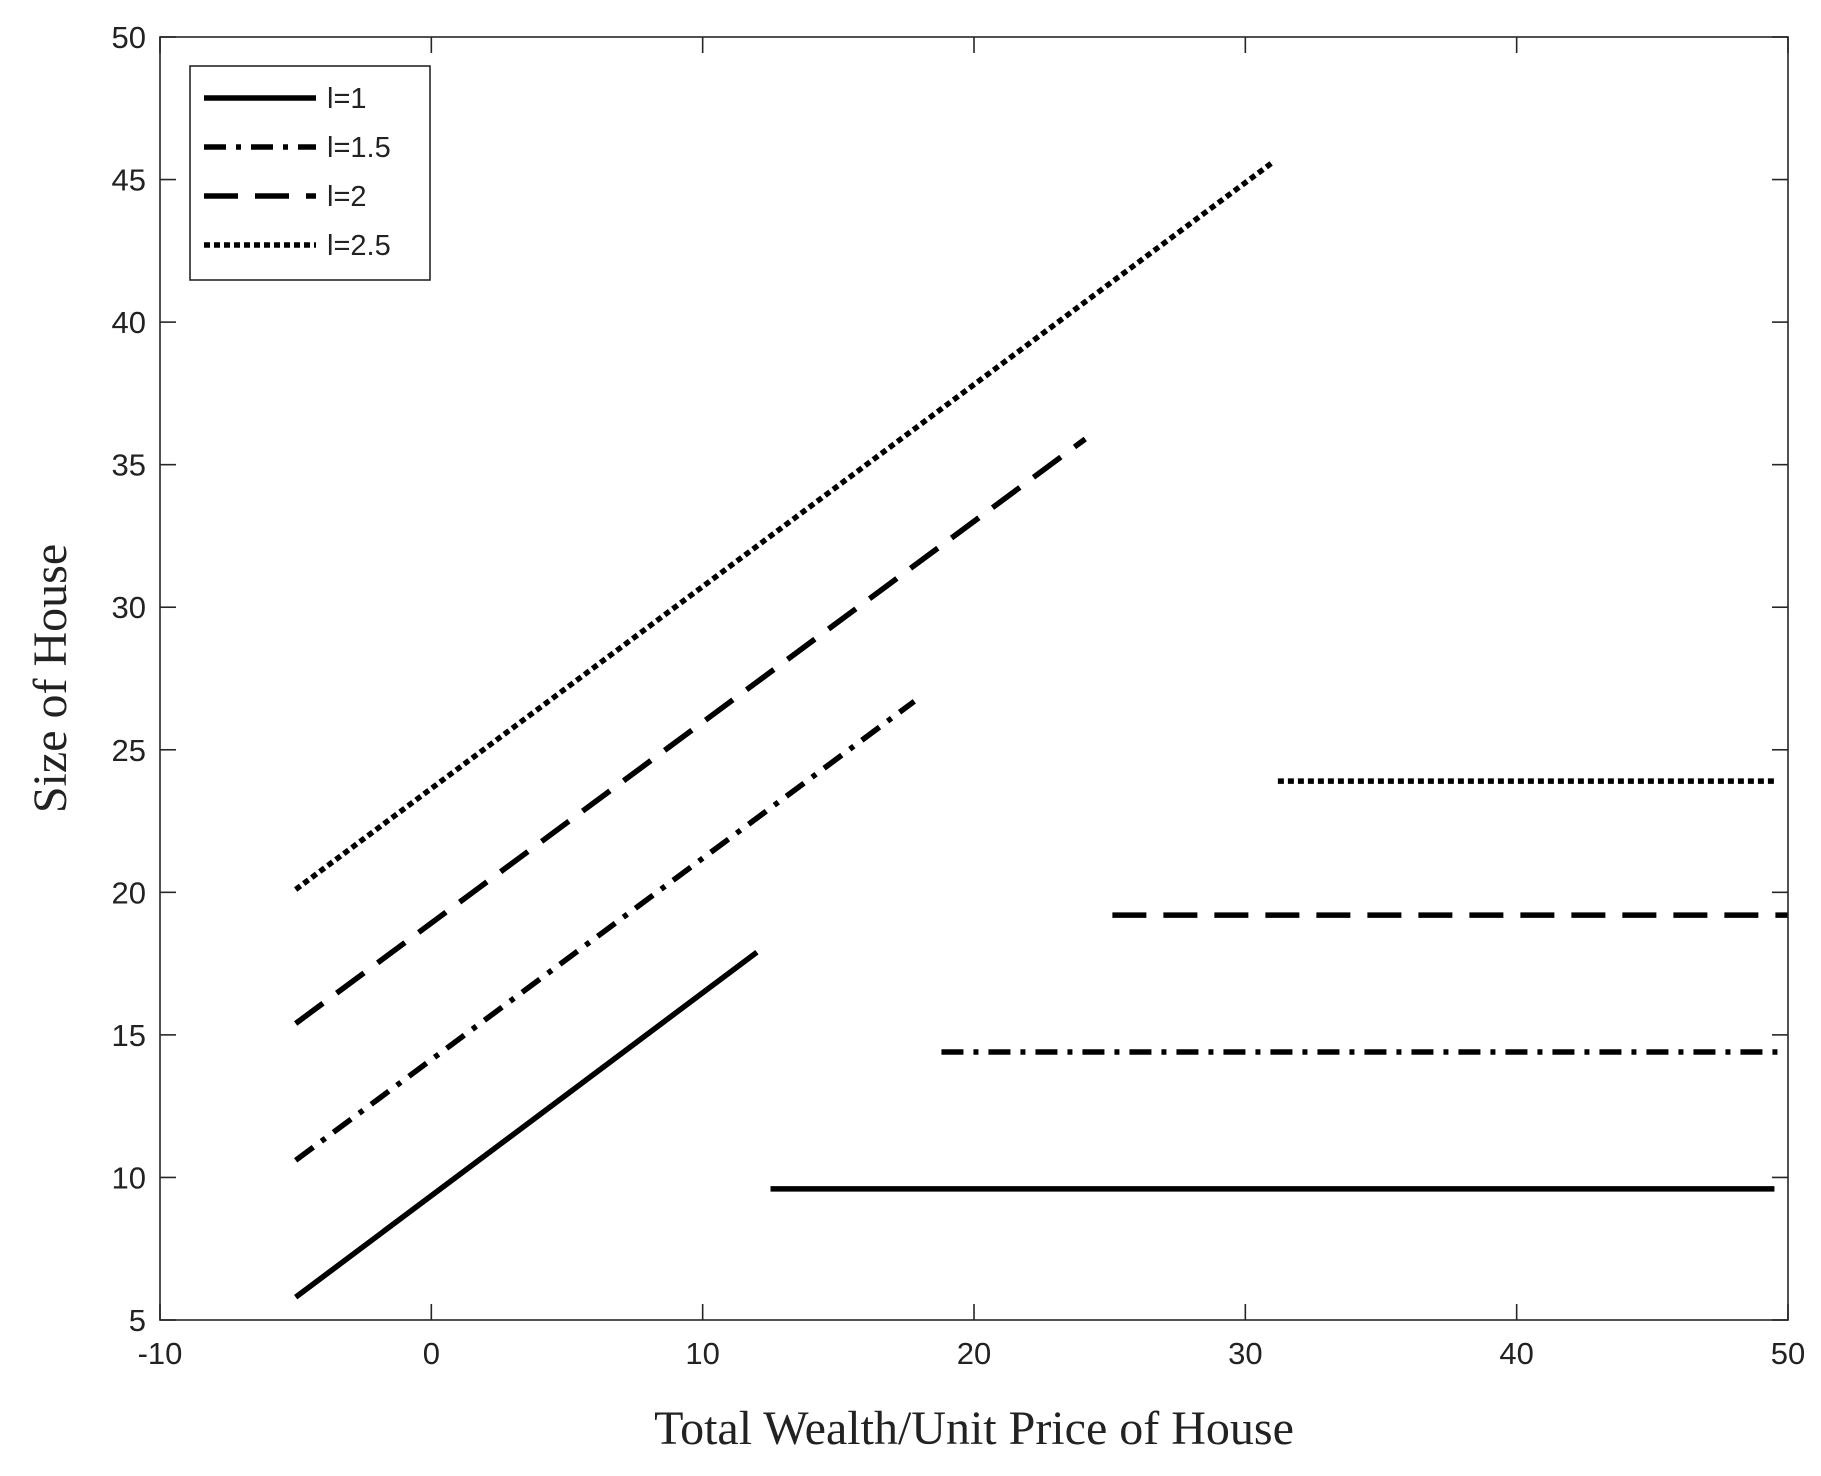  What do you see at coordinates (160, 1353) in the screenshot?
I see `x-tick-label: -10` at bounding box center [160, 1353].